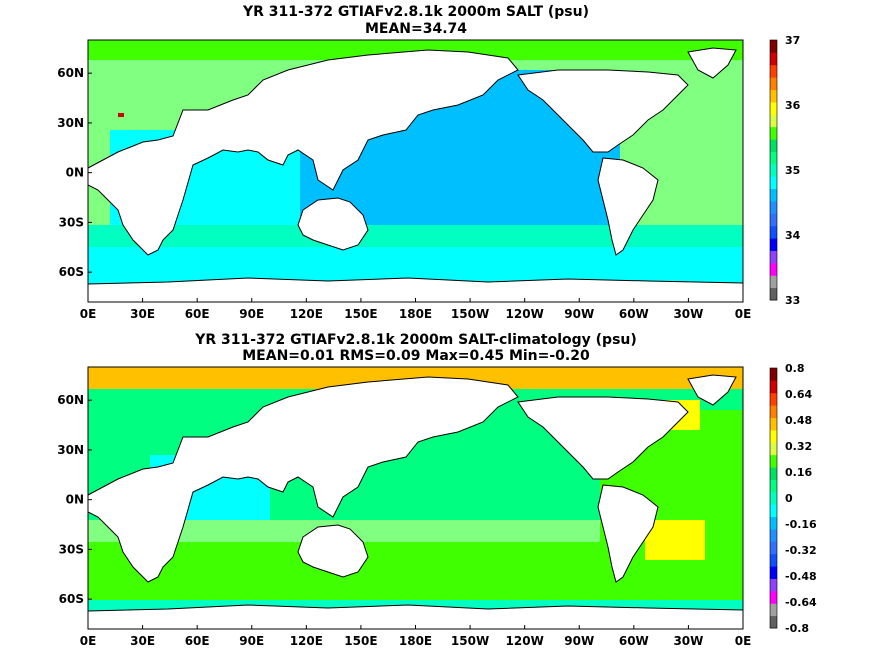  Describe the element at coordinates (785, 170) in the screenshot. I see `top-colorbar: 33 34 35 36 37` at that location.